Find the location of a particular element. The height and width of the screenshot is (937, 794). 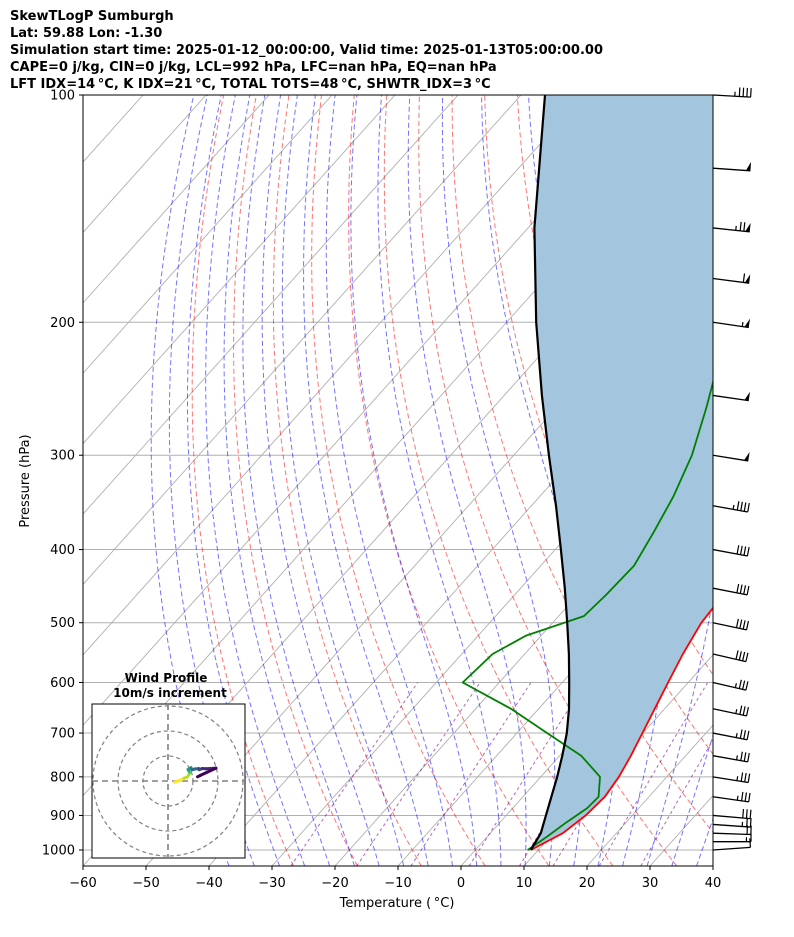

hodograph-title: Wind Profile is located at coordinates (166, 678).